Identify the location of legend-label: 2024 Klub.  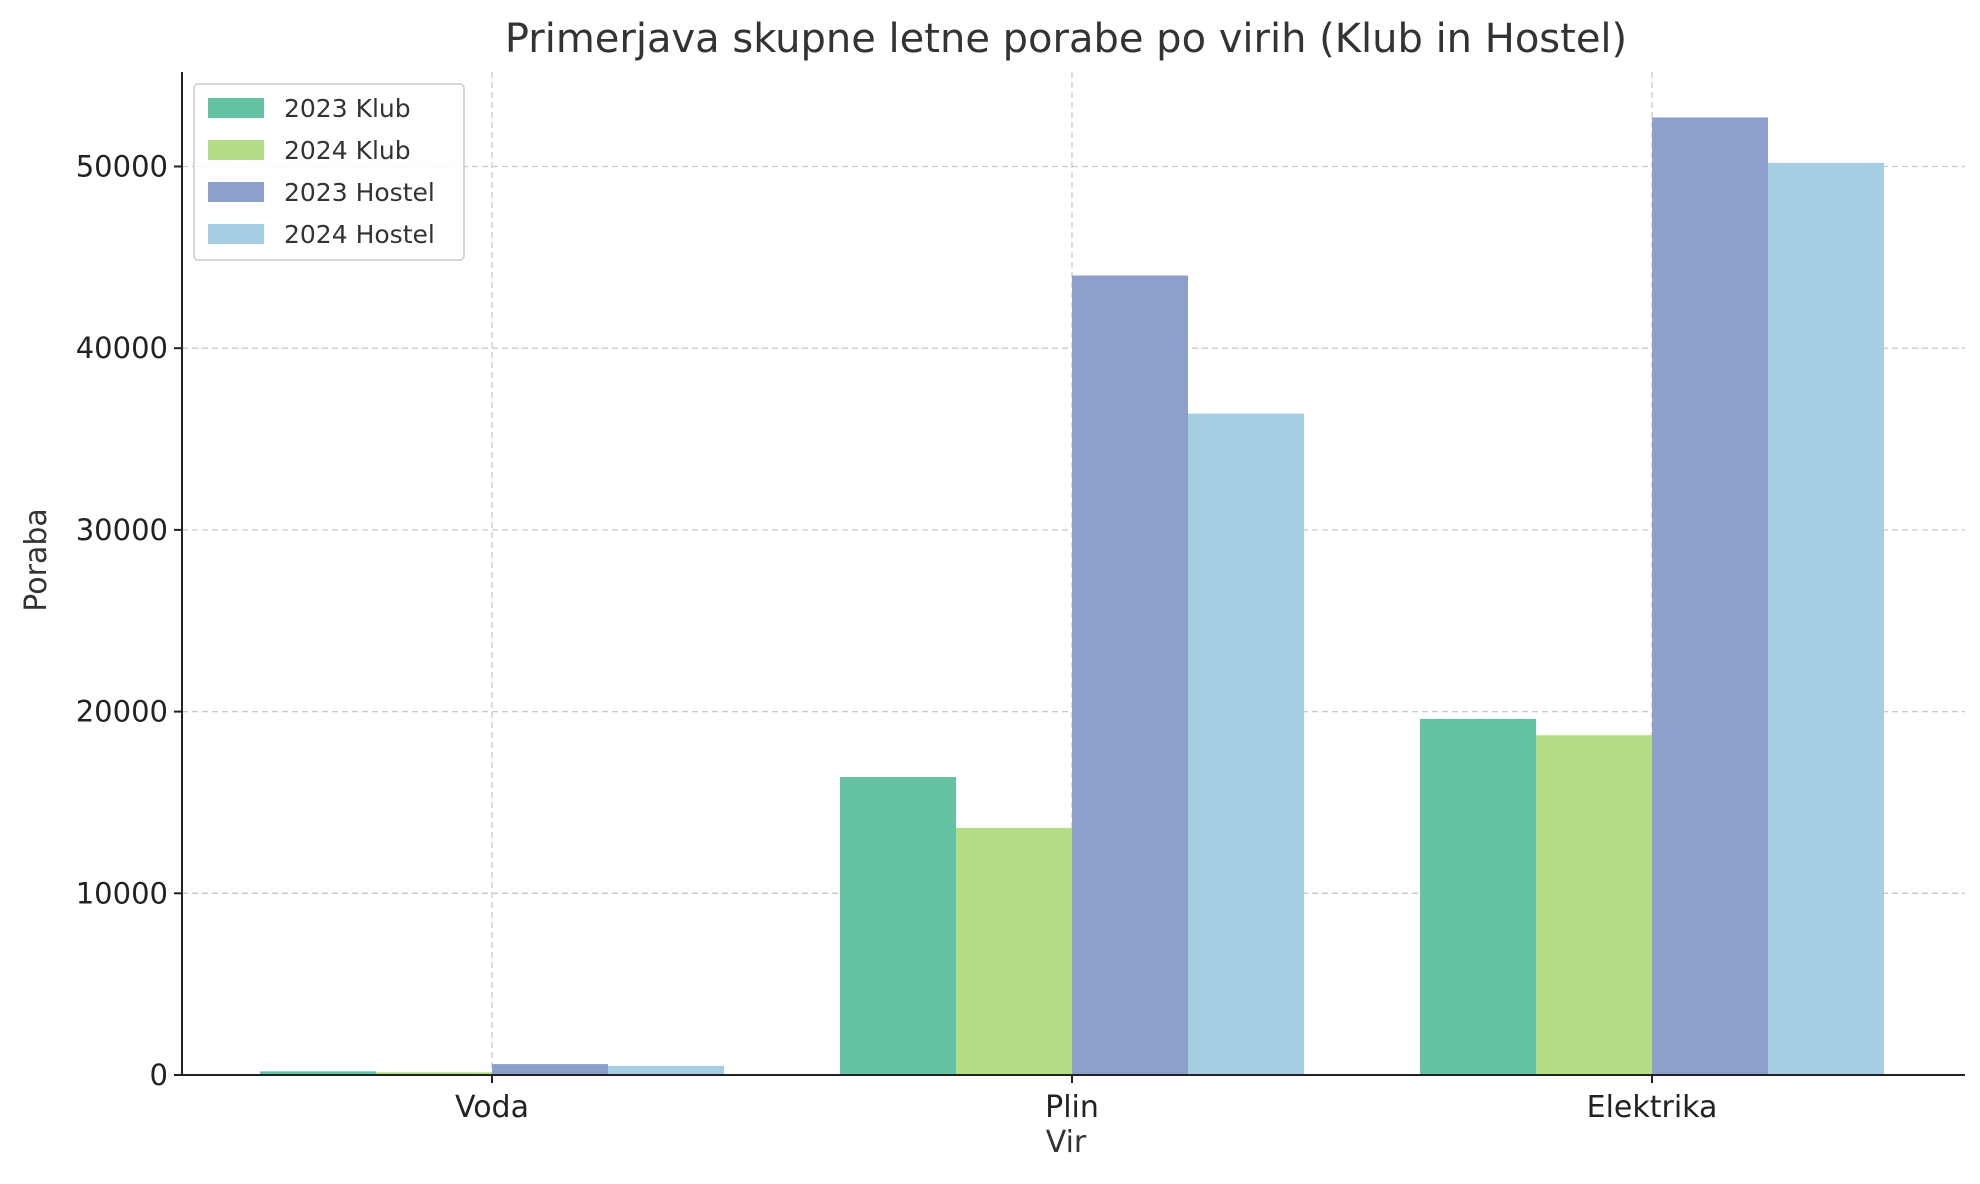
(347, 150).